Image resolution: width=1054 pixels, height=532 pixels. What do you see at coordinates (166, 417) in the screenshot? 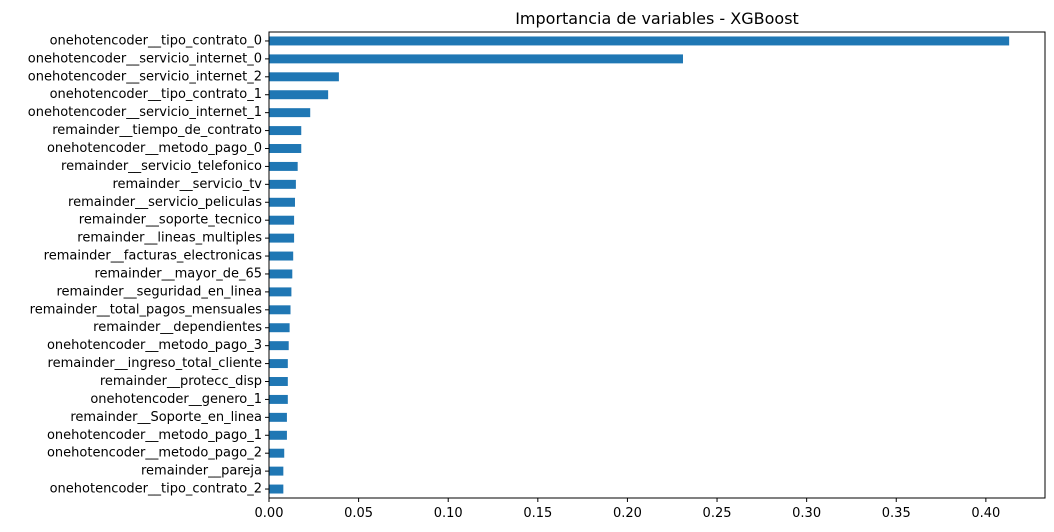
I see `y-tick-label: remainder__Soporte_en_linea` at bounding box center [166, 417].